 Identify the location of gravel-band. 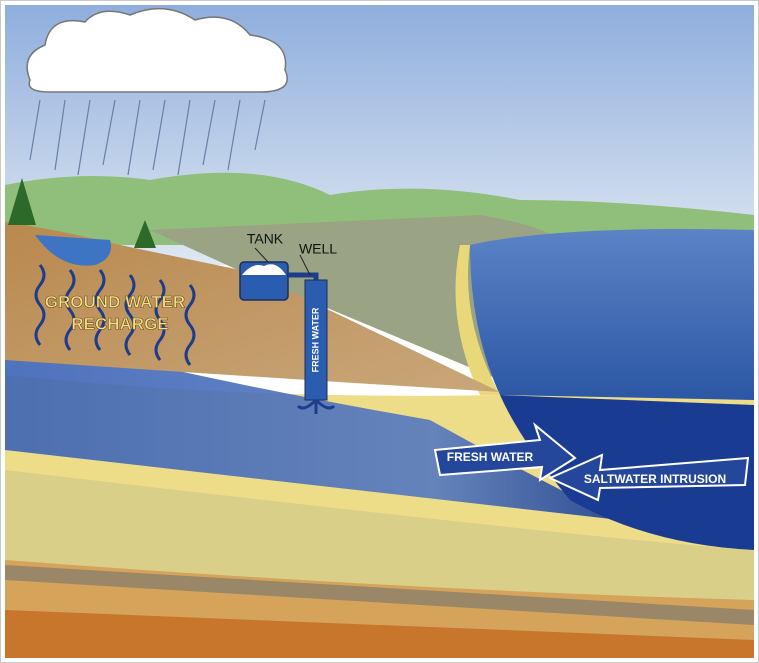
(379, 595).